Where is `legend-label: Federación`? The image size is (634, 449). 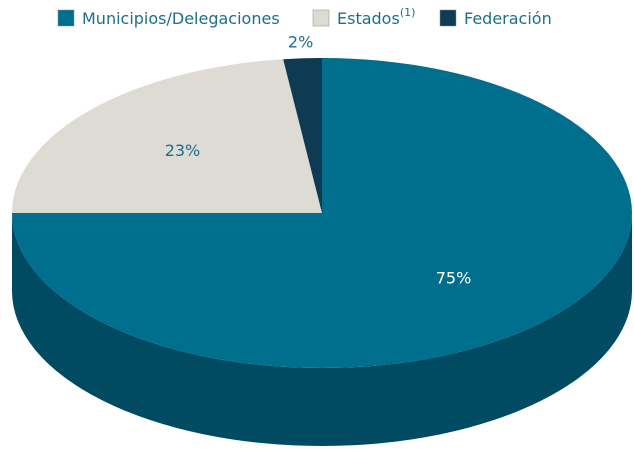
legend-label: Federación is located at coordinates (508, 18).